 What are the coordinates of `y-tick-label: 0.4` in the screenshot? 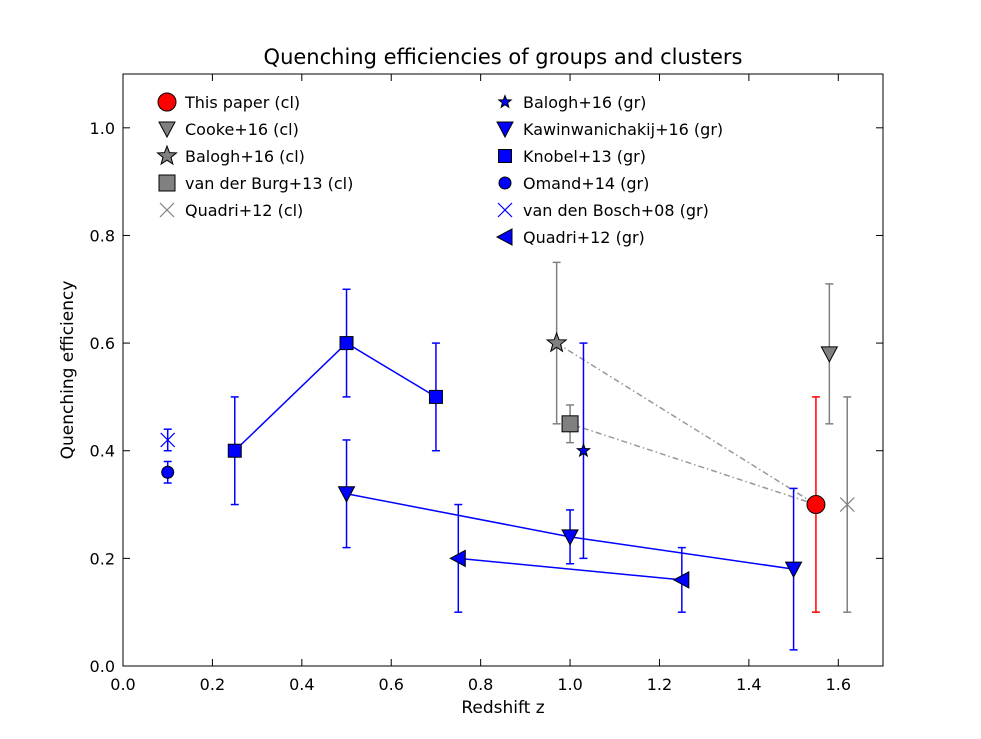 It's located at (102, 451).